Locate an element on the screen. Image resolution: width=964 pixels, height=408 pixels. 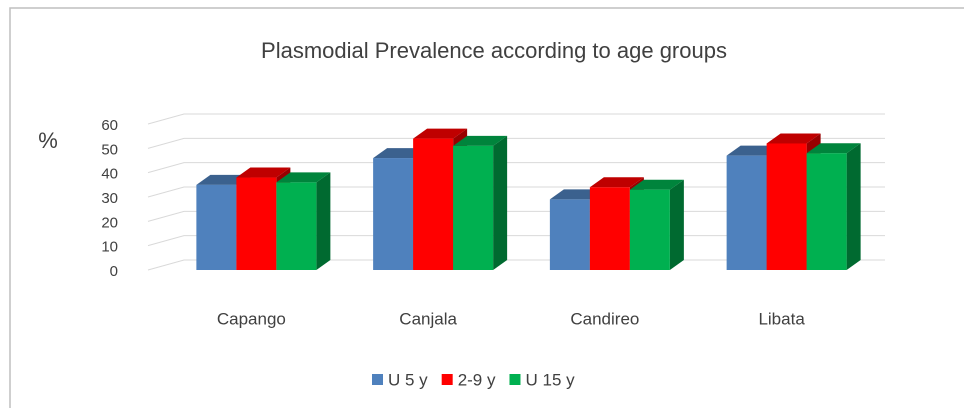
y-tick-label: 60 is located at coordinates (109, 125).